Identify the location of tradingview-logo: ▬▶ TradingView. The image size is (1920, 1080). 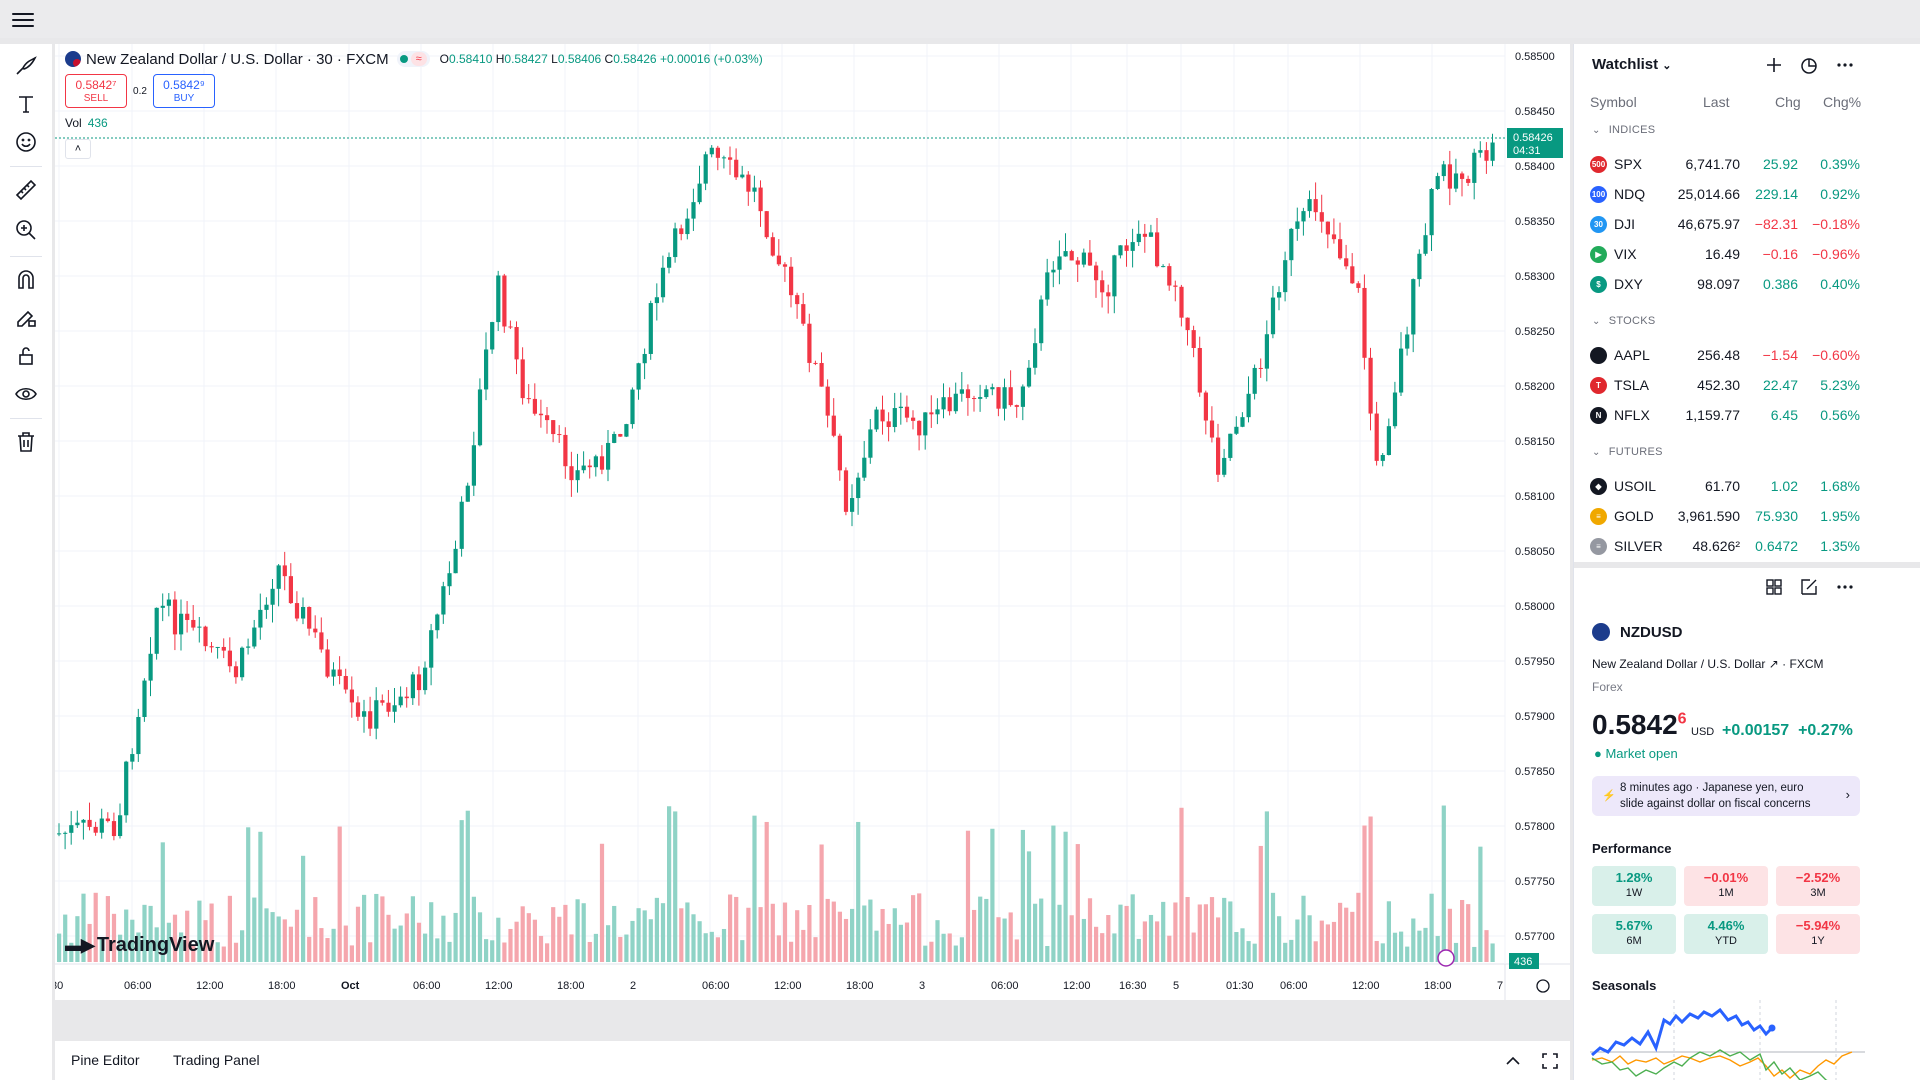
(140, 945).